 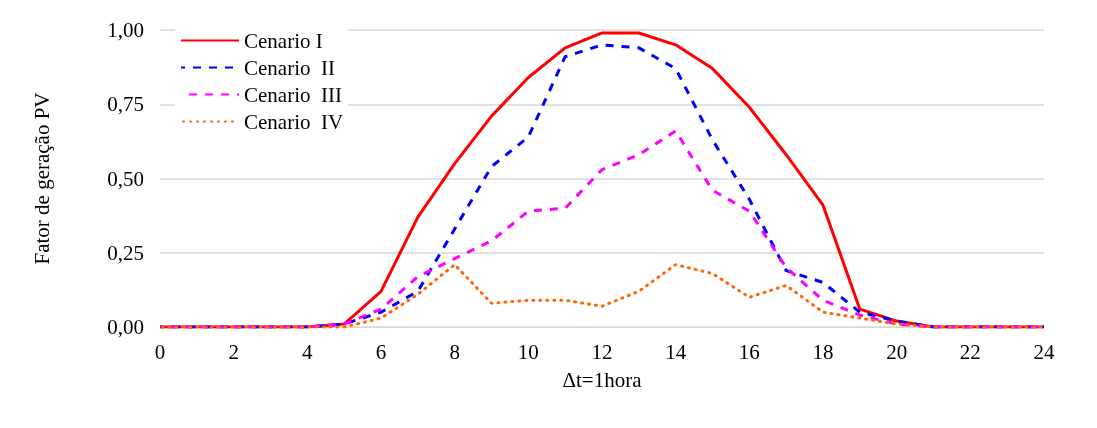 I want to click on x-tick-label: 4, so click(x=308, y=351).